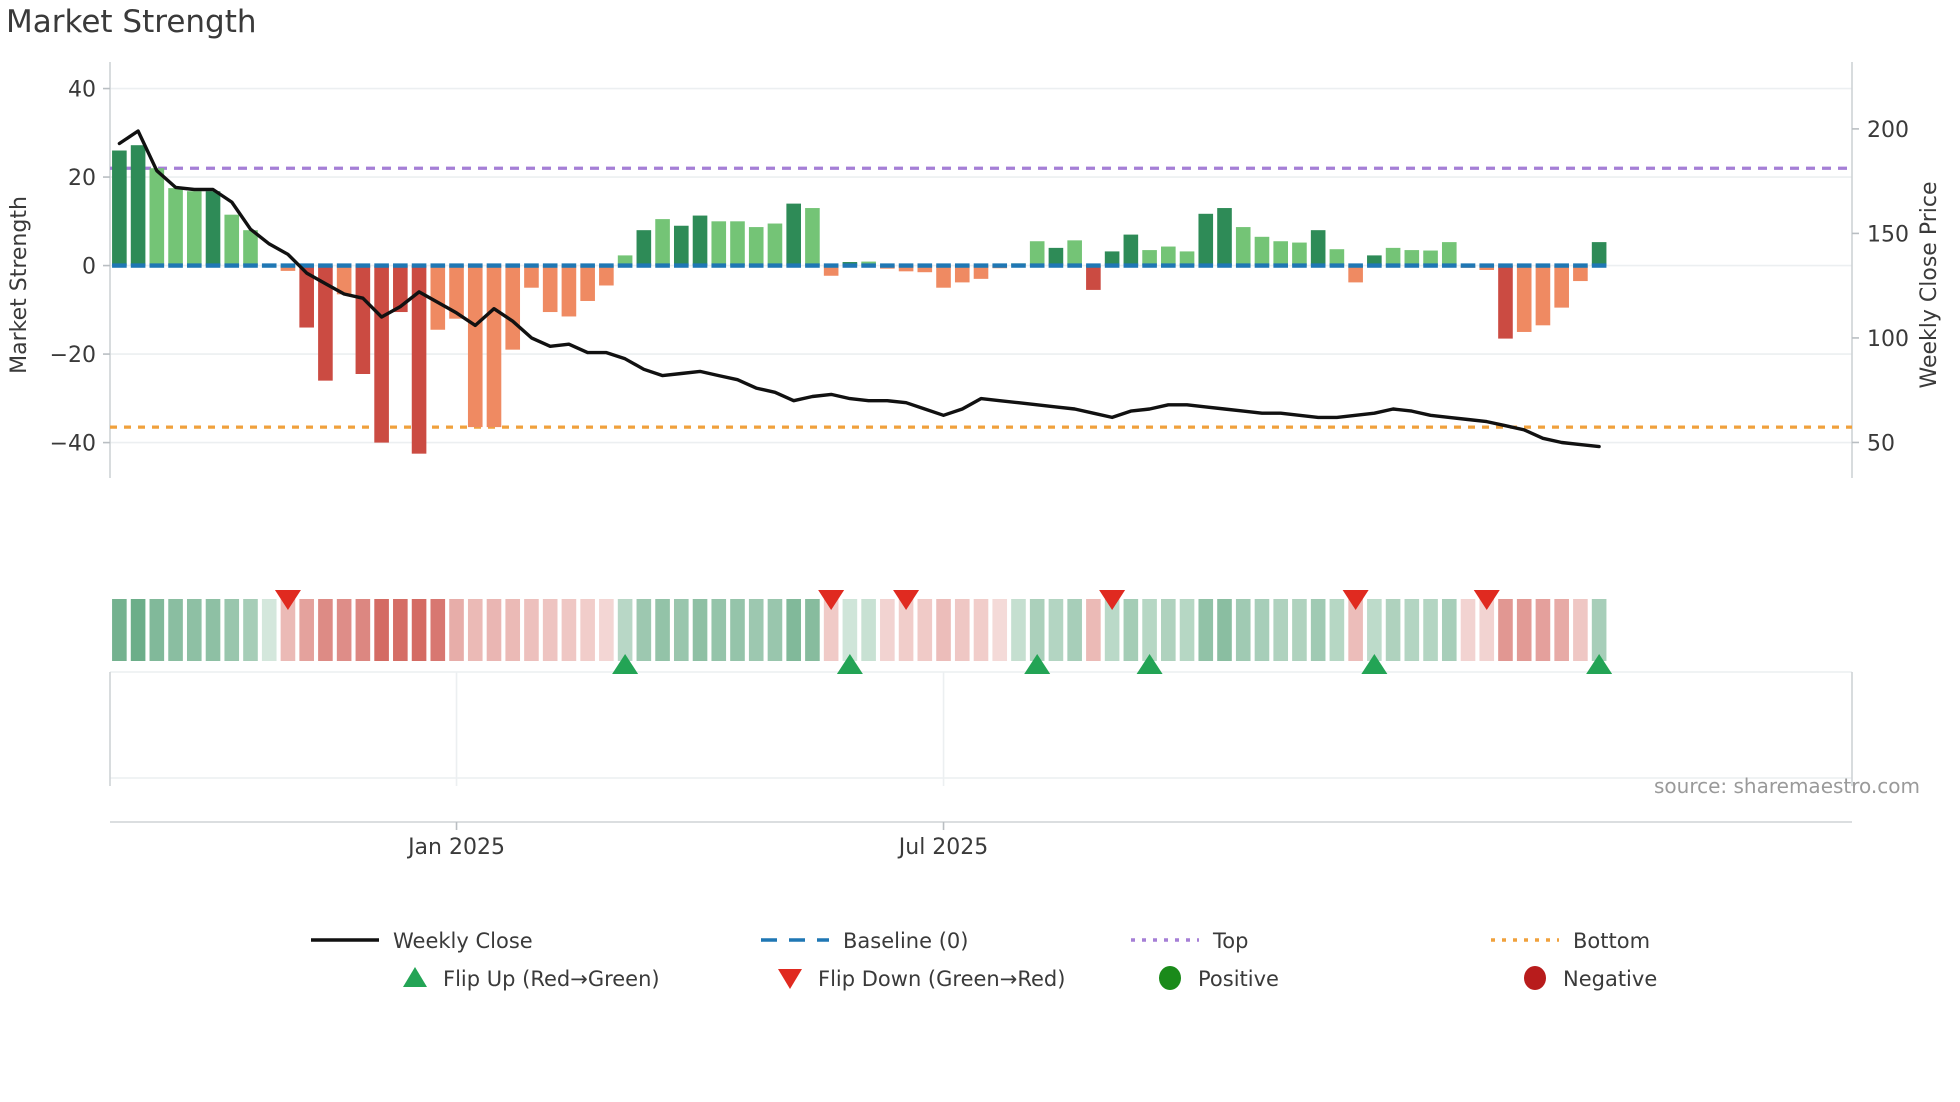 This screenshot has height=1102, width=1960. Describe the element at coordinates (551, 979) in the screenshot. I see `legend-item-label: Flip Up (Red→Green)` at that location.